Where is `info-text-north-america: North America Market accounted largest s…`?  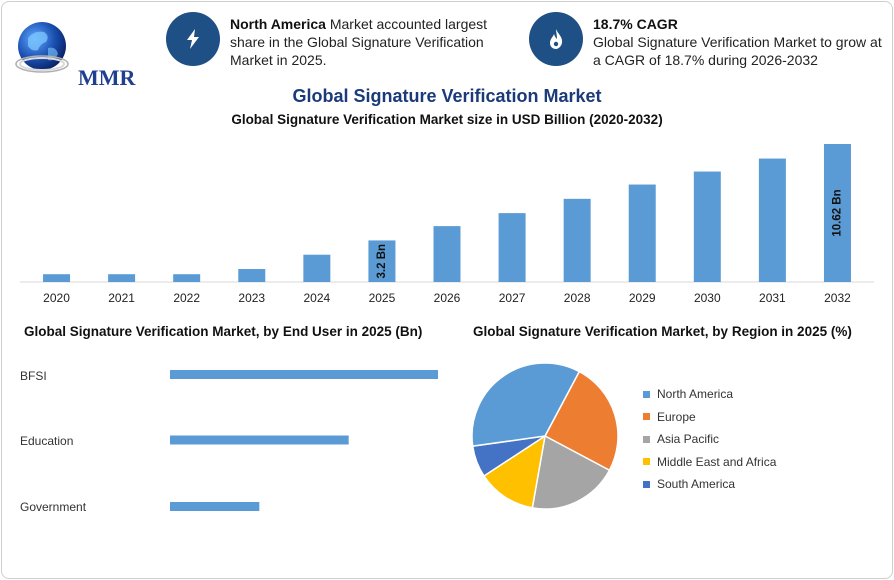 info-text-north-america: North America Market accounted largest s… is located at coordinates (359, 42).